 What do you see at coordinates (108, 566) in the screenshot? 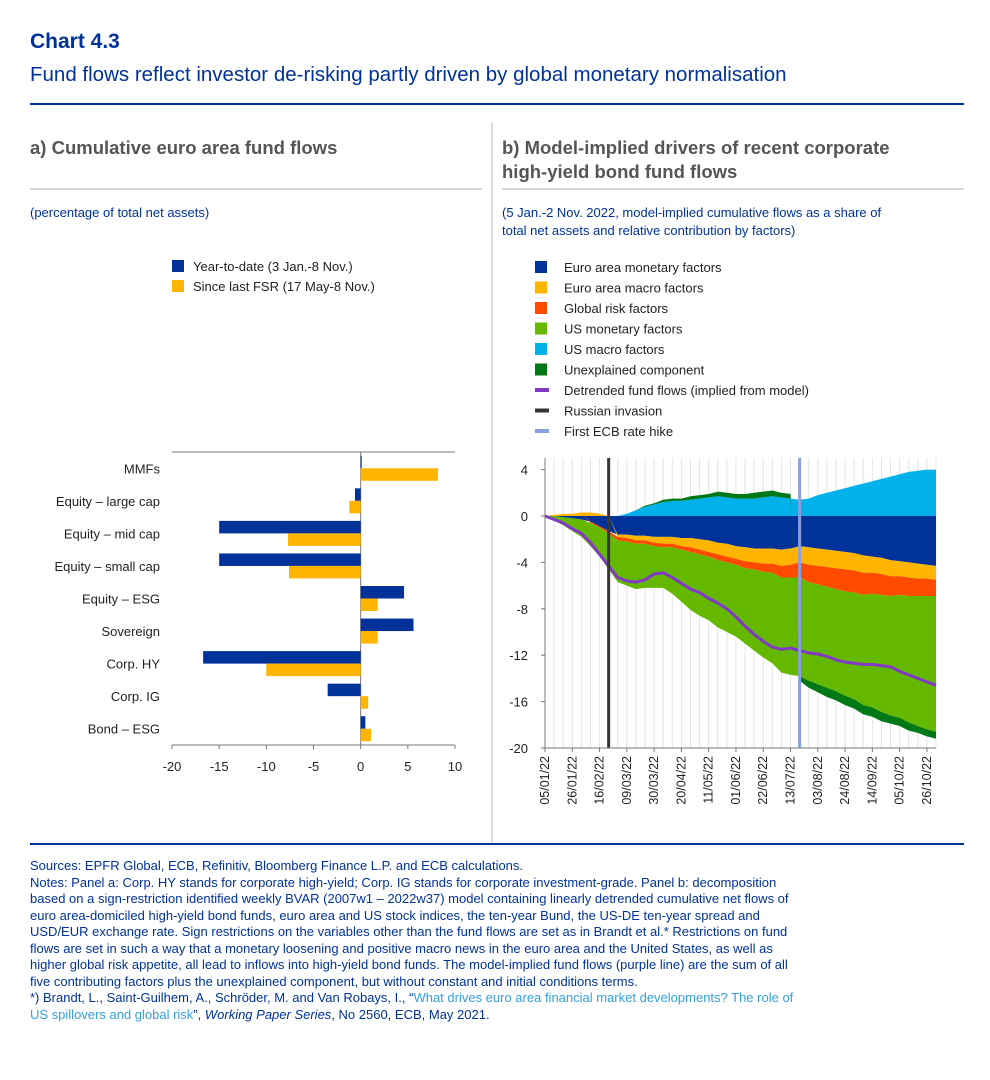
I see `category-label: Equity – small cap` at bounding box center [108, 566].